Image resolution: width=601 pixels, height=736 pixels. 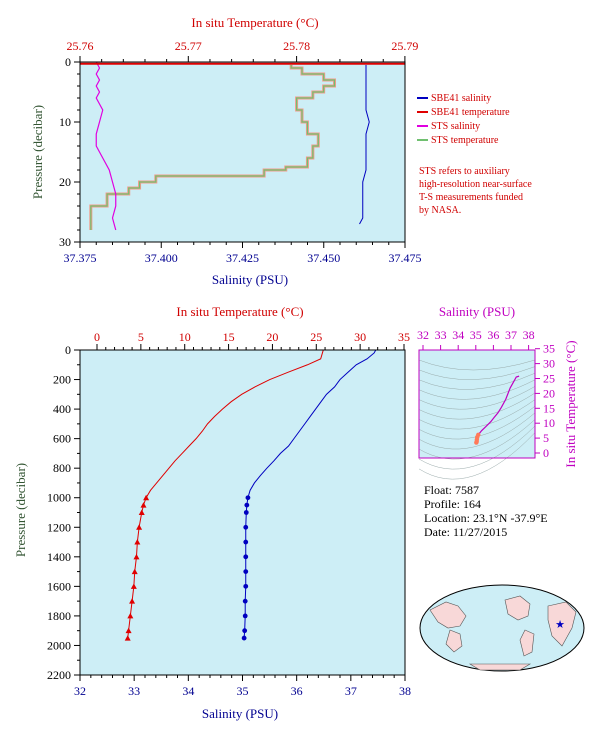 What do you see at coordinates (65, 182) in the screenshot?
I see `top-pressure-tick-label: 20` at bounding box center [65, 182].